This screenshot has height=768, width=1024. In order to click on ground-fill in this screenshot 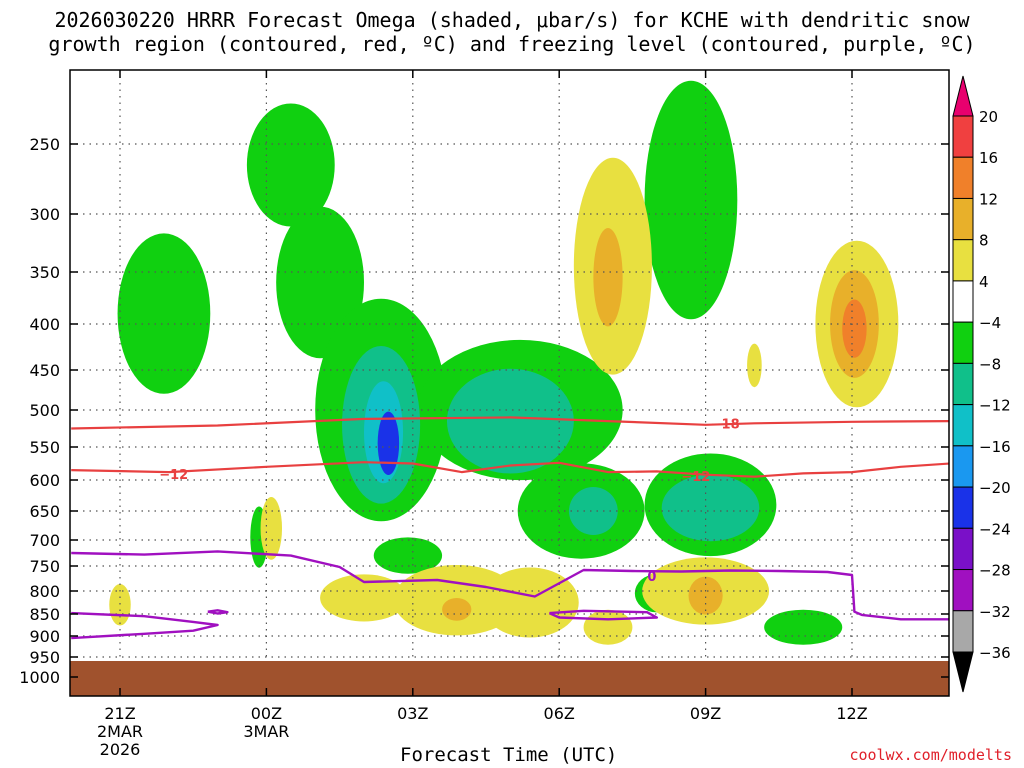, I will do `click(509, 678)`.